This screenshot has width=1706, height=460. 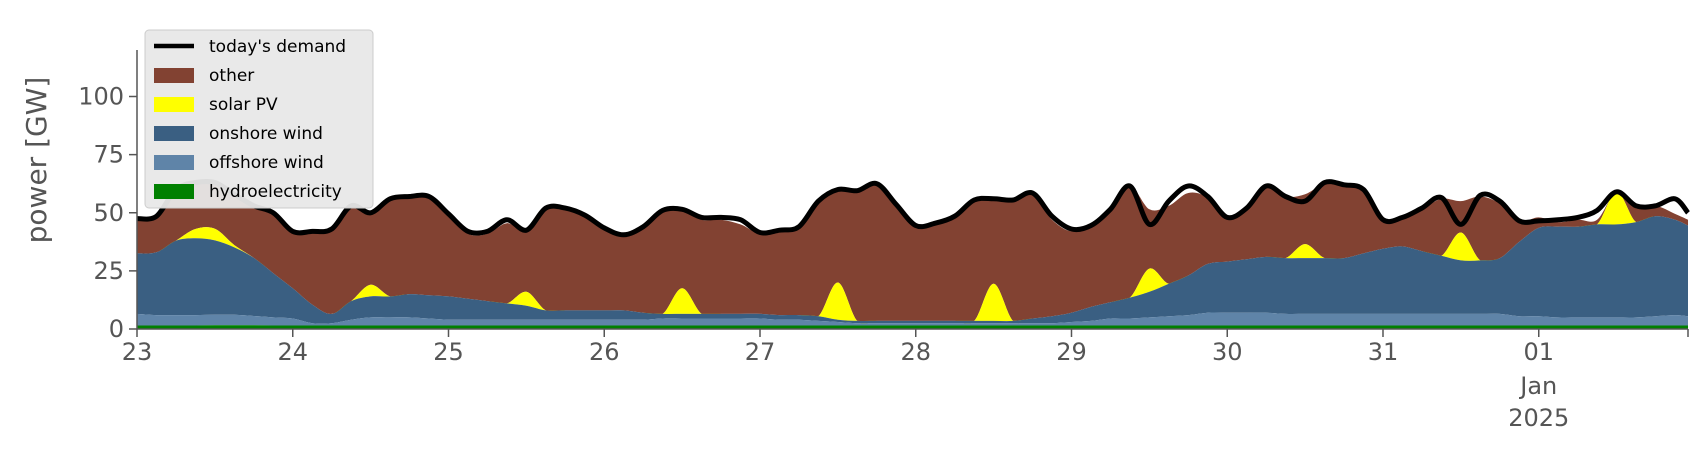 What do you see at coordinates (1538, 352) in the screenshot?
I see `x-tick-label-01: 01` at bounding box center [1538, 352].